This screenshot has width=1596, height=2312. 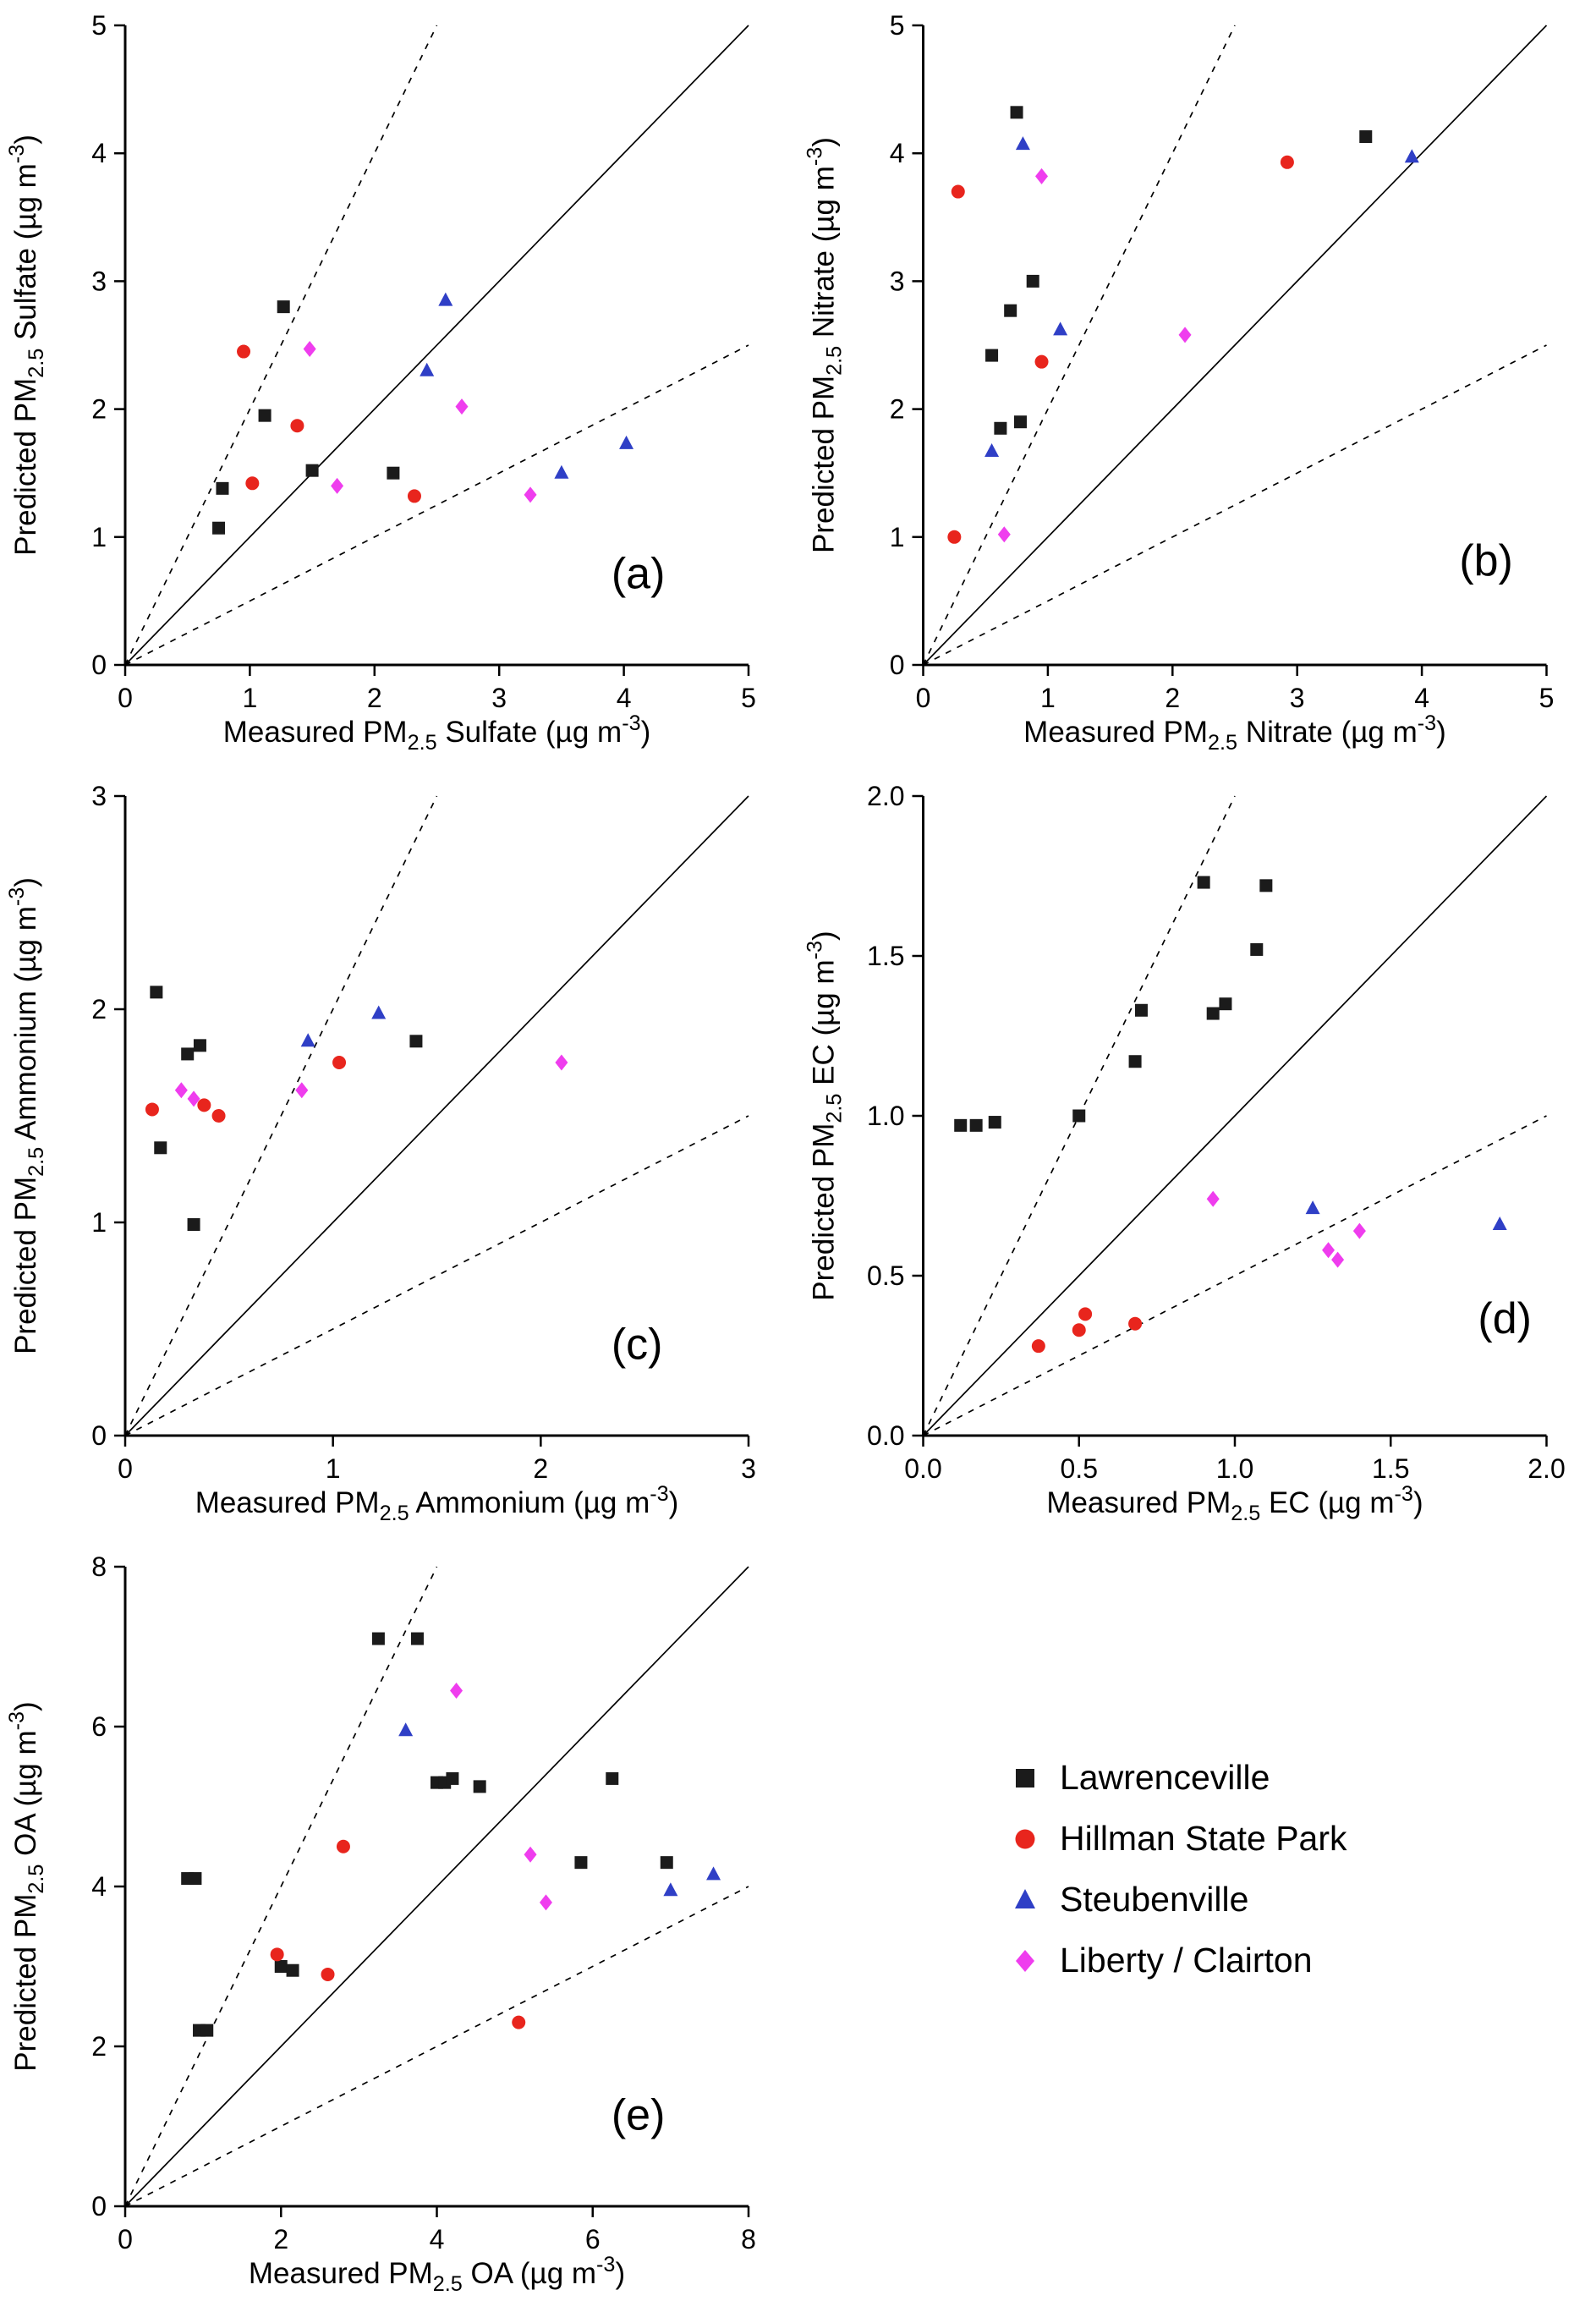 What do you see at coordinates (99, 1566) in the screenshot?
I see `y-tick-label: 8` at bounding box center [99, 1566].